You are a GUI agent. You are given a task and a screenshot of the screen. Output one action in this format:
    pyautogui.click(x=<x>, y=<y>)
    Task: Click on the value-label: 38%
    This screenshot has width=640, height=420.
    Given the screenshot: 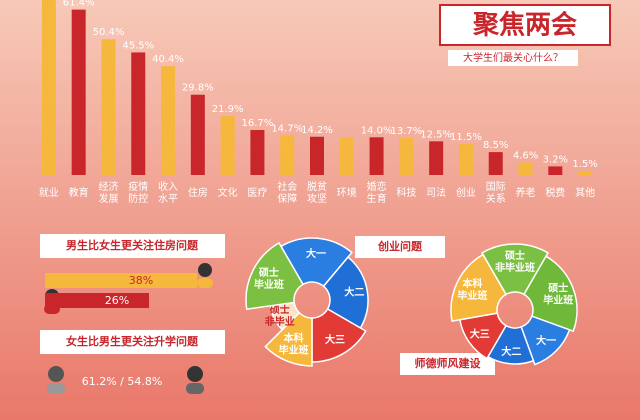 What is the action you would take?
    pyautogui.click(x=141, y=280)
    